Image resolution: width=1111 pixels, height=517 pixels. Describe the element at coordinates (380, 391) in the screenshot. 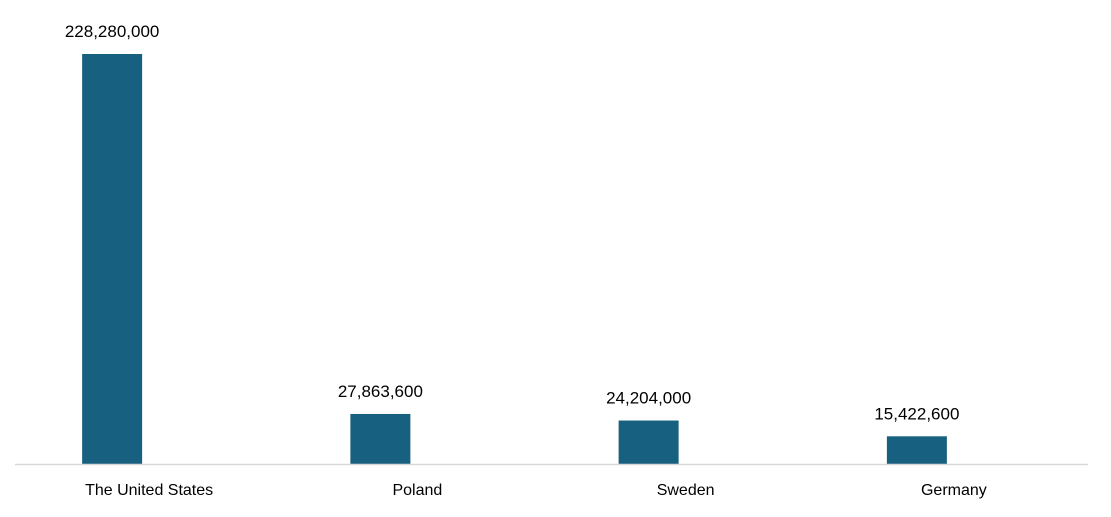

I see `data-label: 27,863,600` at that location.